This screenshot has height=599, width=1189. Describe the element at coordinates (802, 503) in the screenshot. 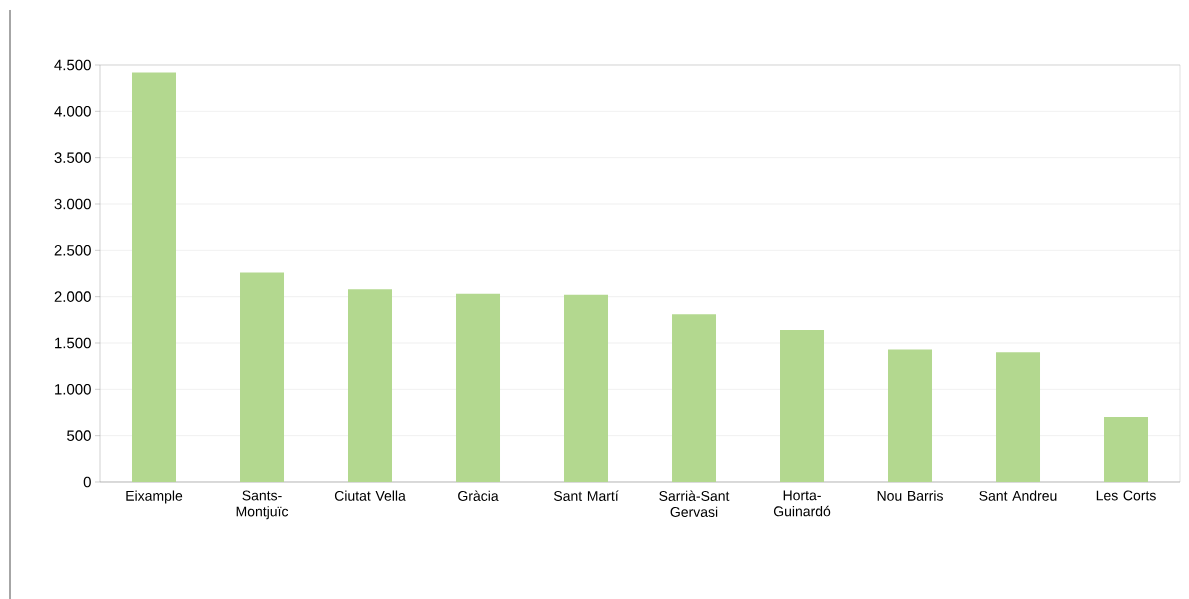

I see `x-tick-label: Horta-Guinardó` at that location.